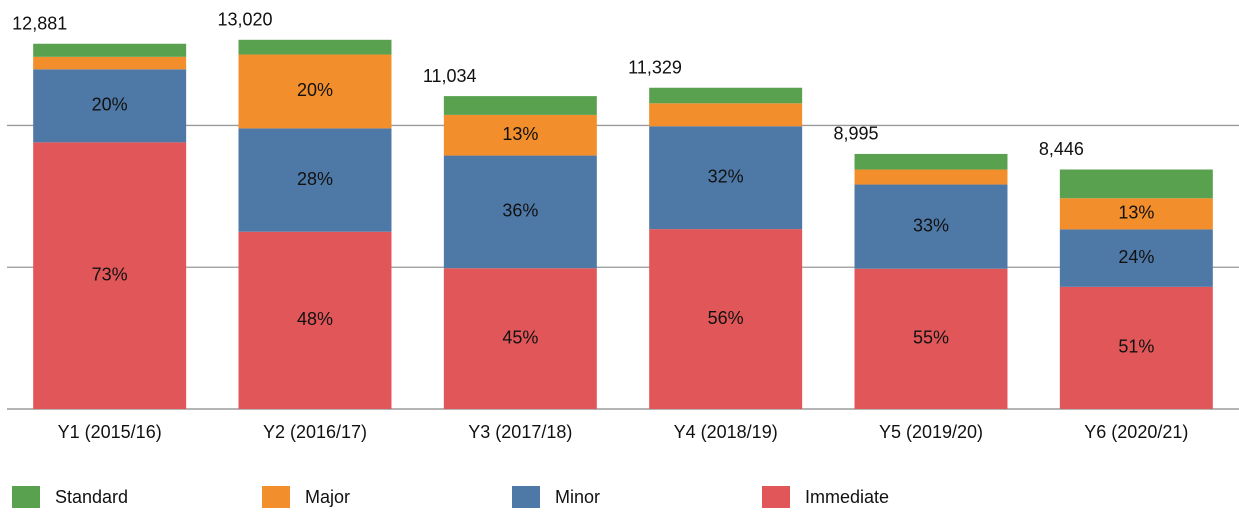 The height and width of the screenshot is (513, 1239). I want to click on segment-label: 45%, so click(520, 337).